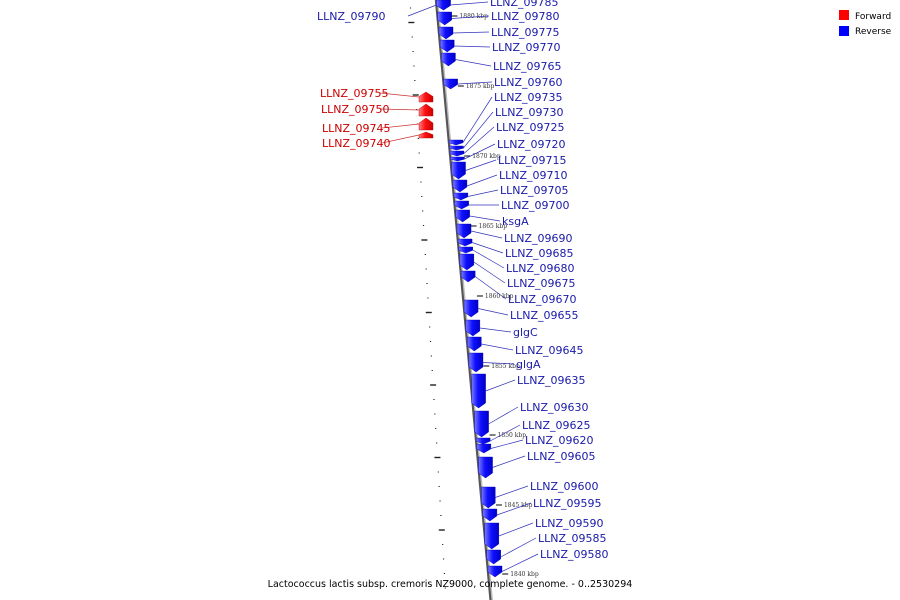 The height and width of the screenshot is (600, 900). I want to click on reverse-gene-label: LLNZ_09705, so click(534, 190).